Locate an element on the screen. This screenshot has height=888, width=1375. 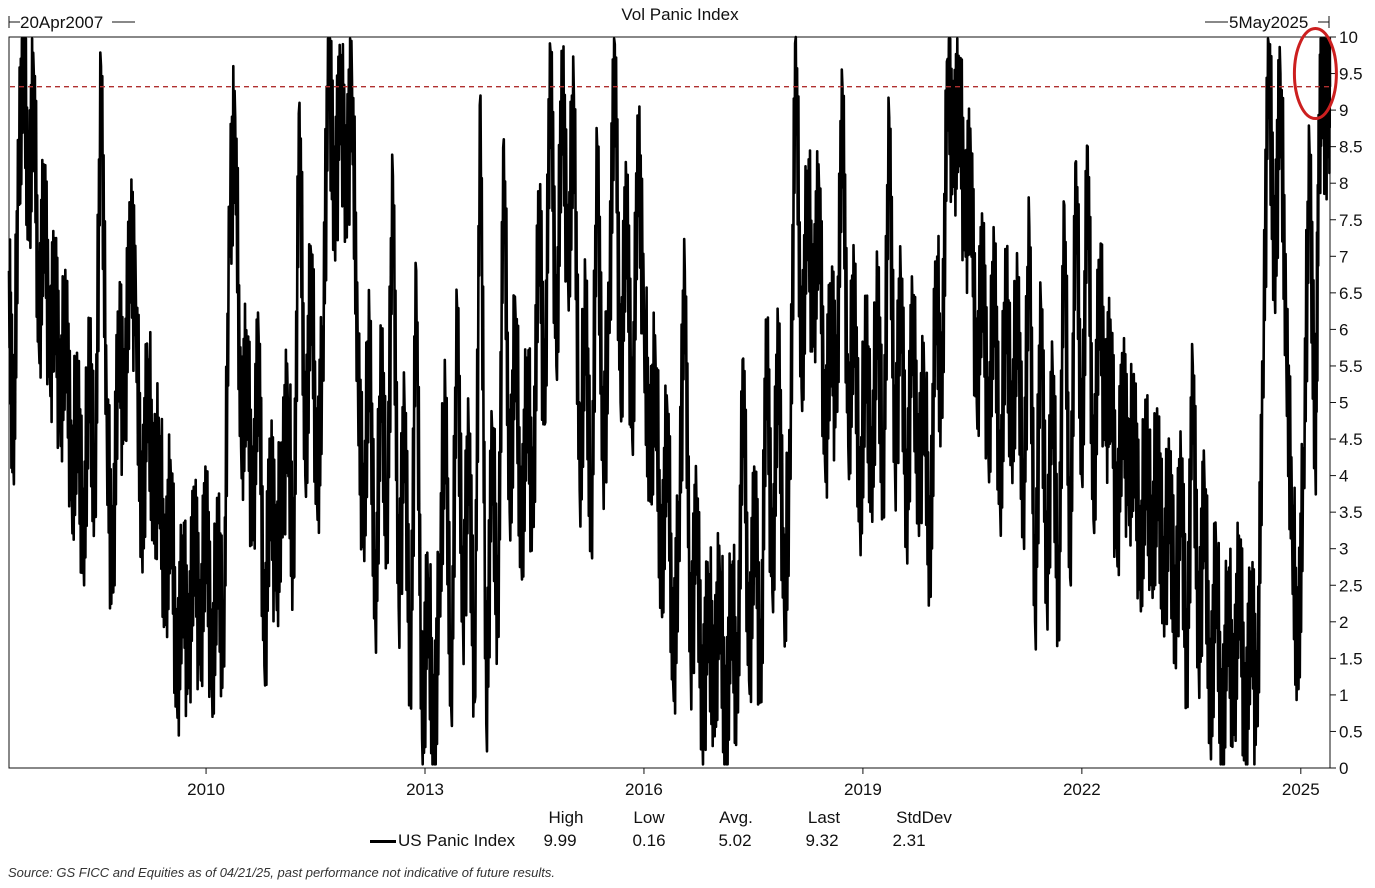
x-tick-label: 2016 is located at coordinates (644, 789).